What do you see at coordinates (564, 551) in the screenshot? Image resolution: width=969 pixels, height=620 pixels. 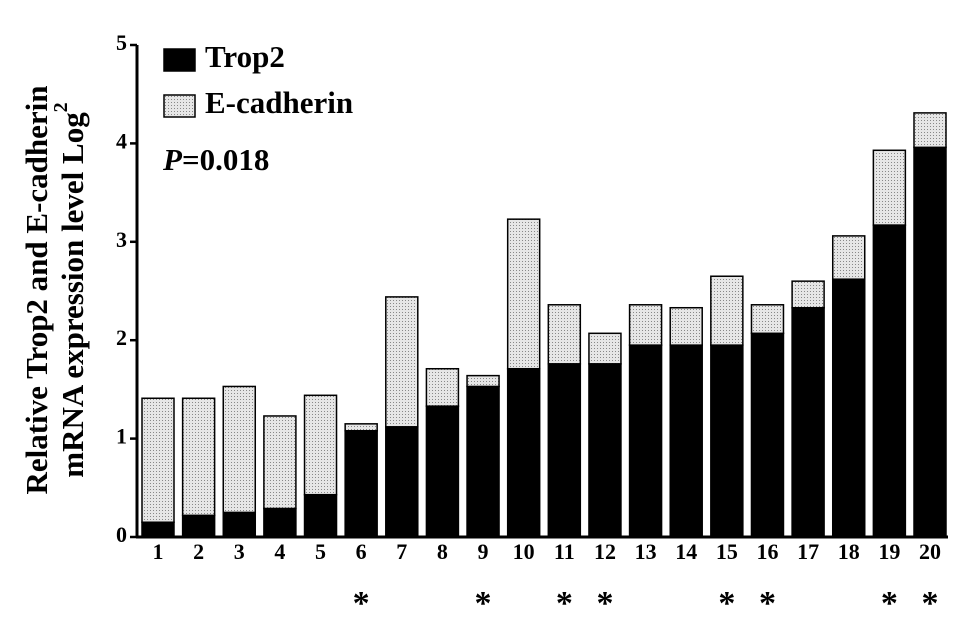 I see `x-tick-label: 11` at bounding box center [564, 551].